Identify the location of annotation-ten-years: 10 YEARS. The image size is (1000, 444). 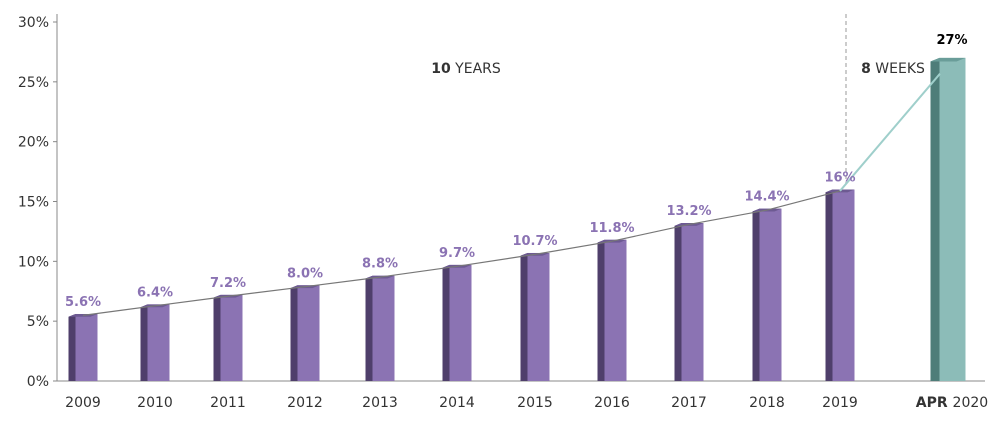
(466, 69).